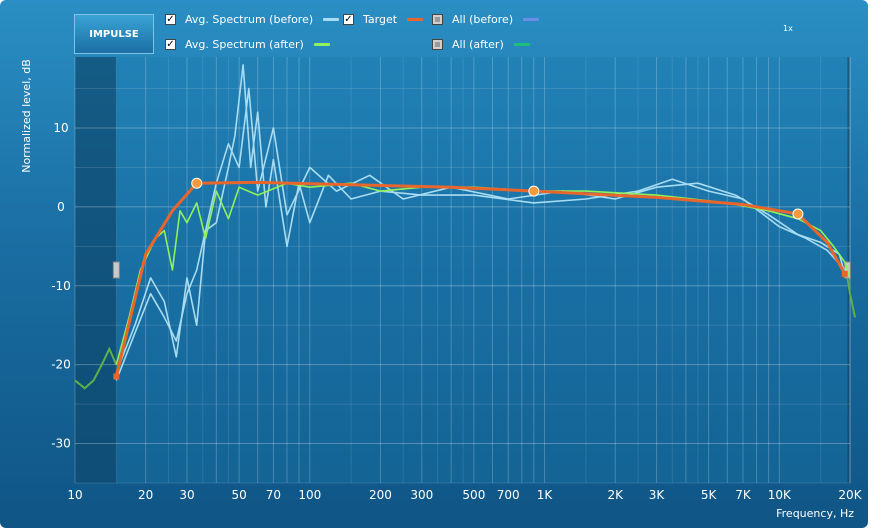  I want to click on legend-label-avg-before: Avg. Spectrum (before), so click(249, 19).